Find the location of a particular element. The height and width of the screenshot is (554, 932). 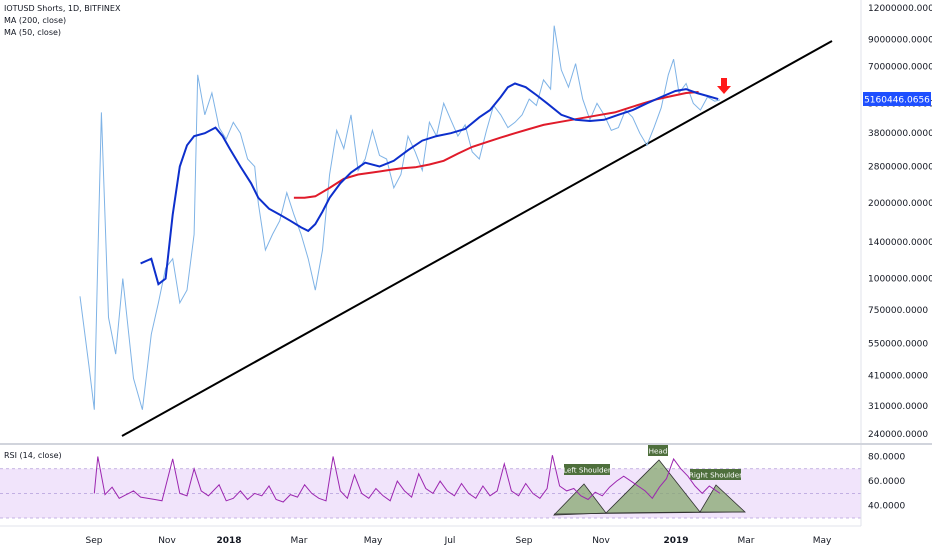

head-badge: Head is located at coordinates (658, 450).